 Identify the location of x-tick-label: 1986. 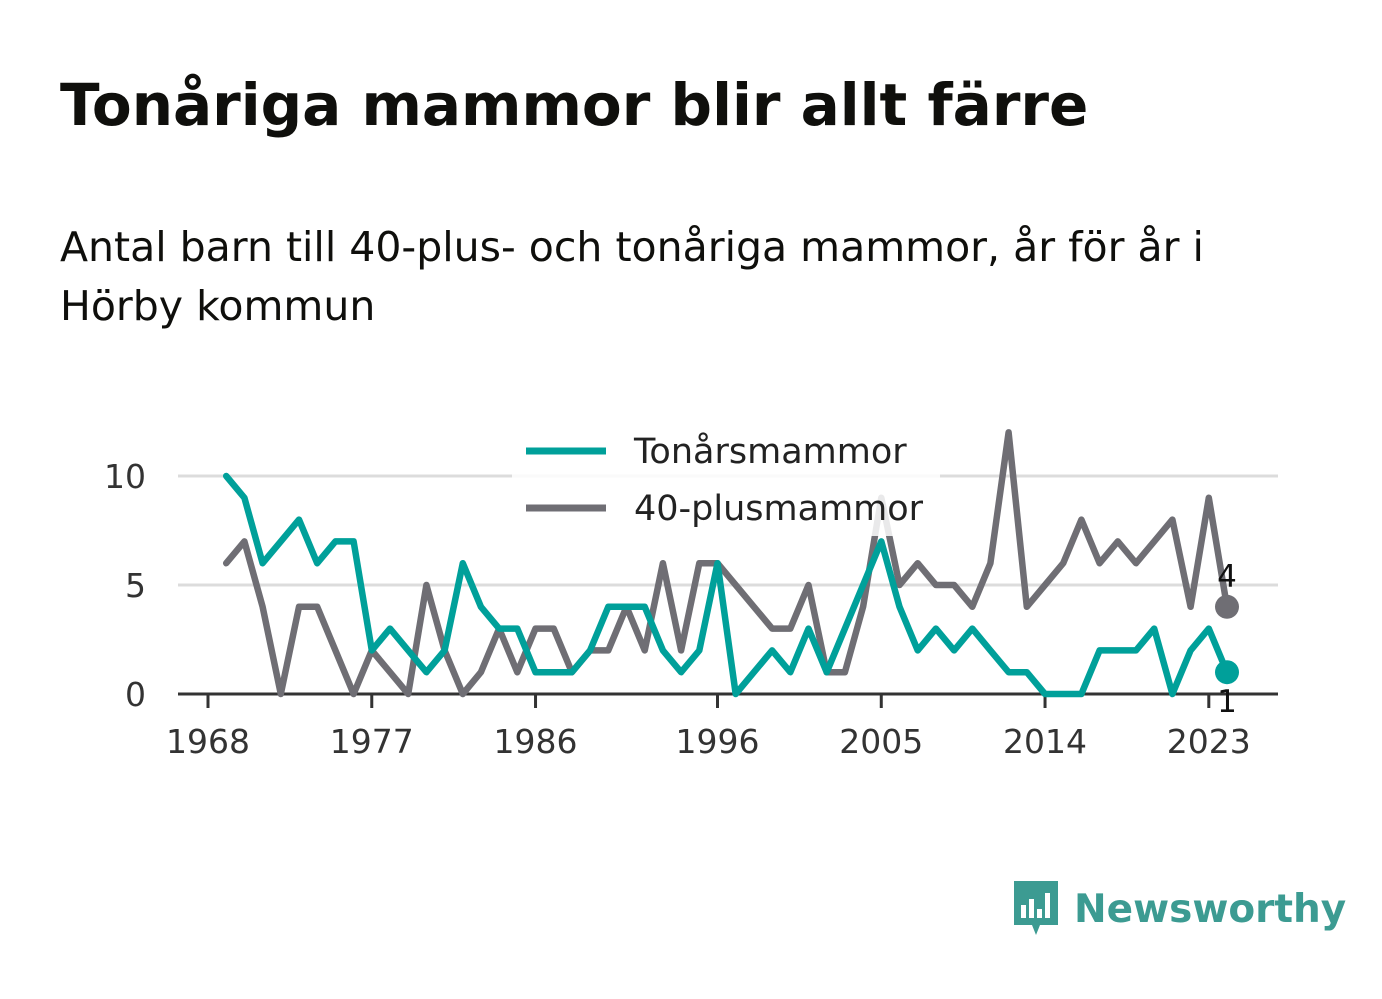
(536, 741).